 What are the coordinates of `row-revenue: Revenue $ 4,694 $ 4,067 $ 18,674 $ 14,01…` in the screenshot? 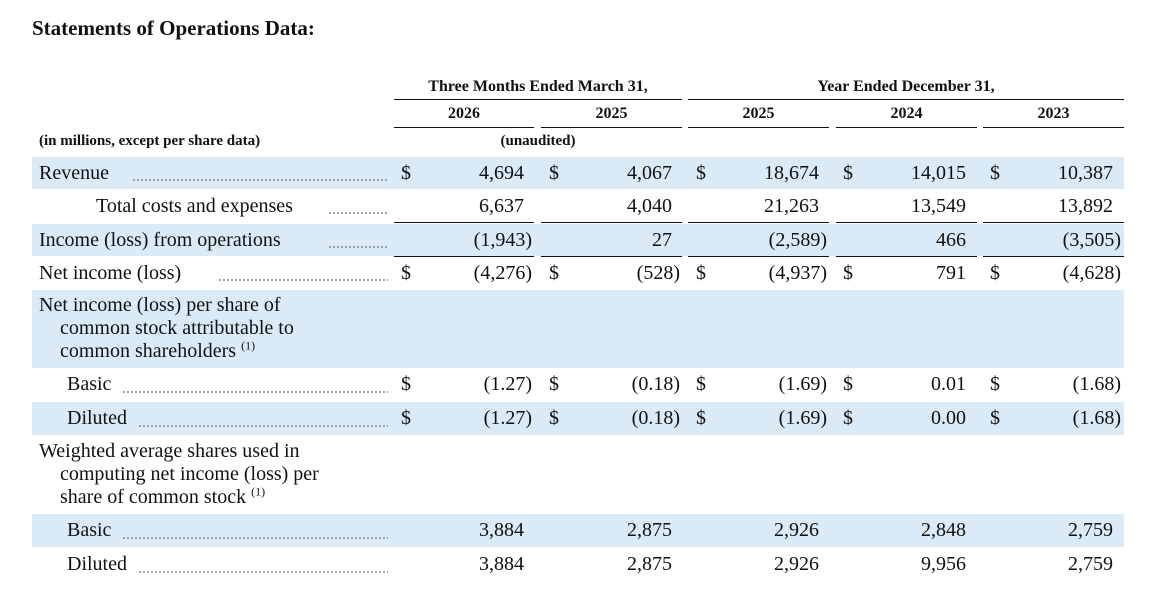 It's located at (578, 173).